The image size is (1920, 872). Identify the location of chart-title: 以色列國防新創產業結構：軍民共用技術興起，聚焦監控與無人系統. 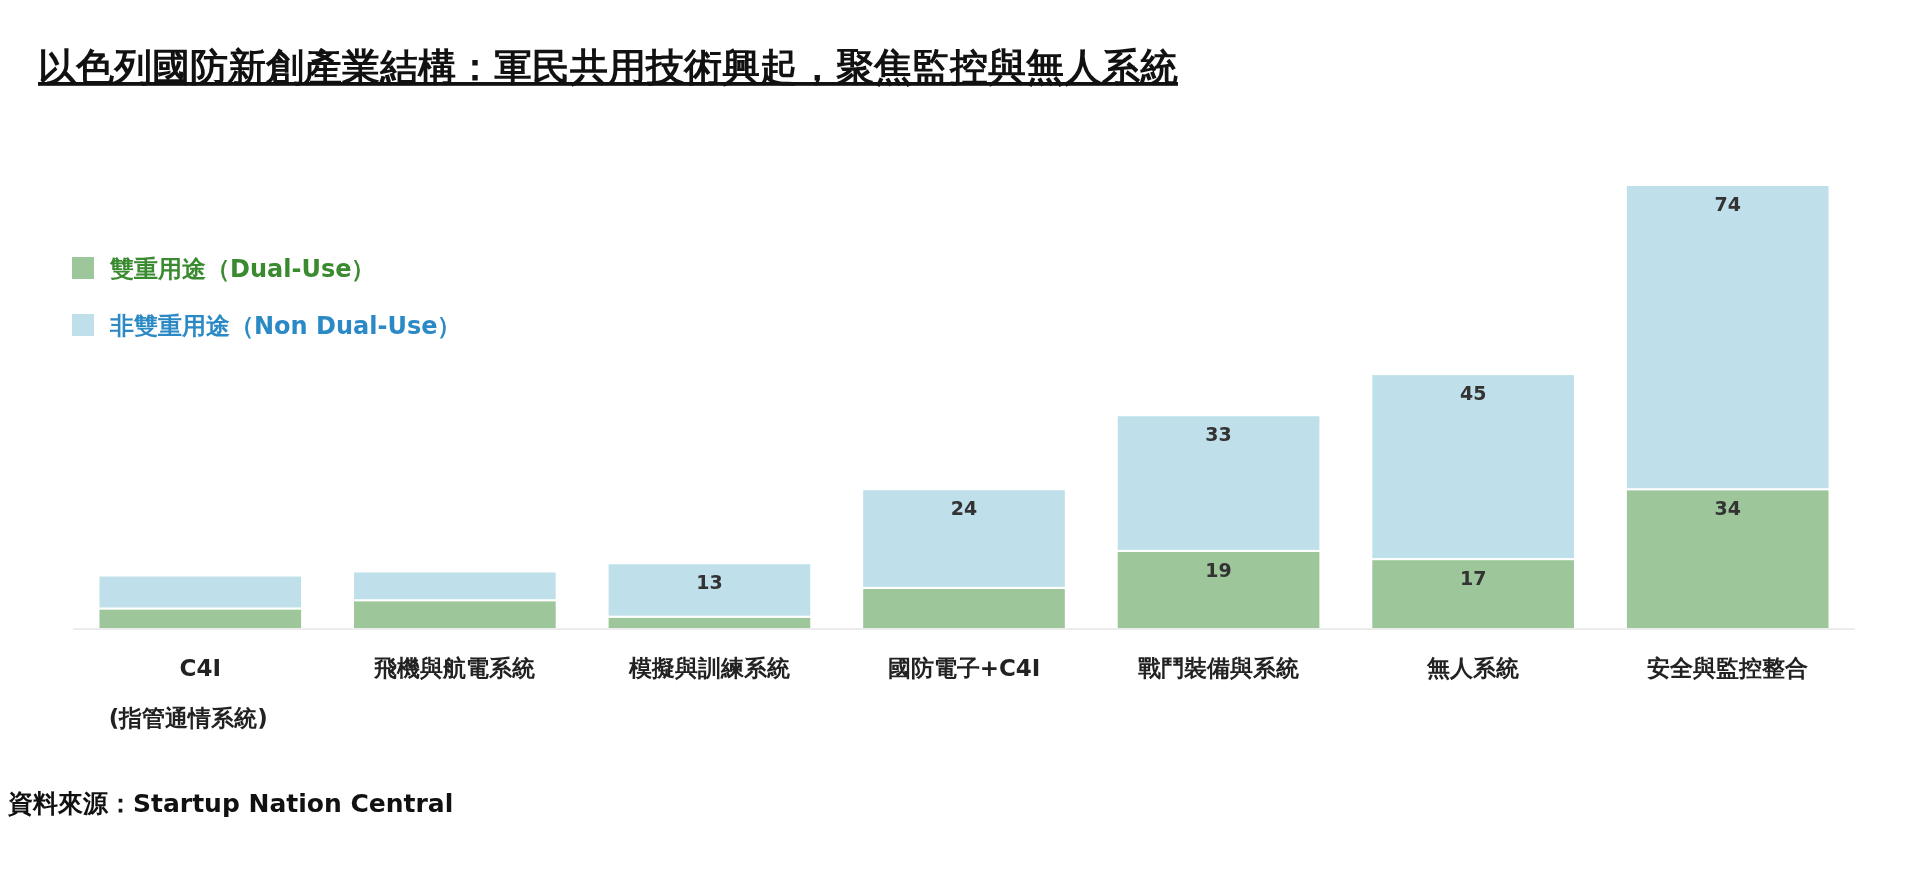
(608, 67).